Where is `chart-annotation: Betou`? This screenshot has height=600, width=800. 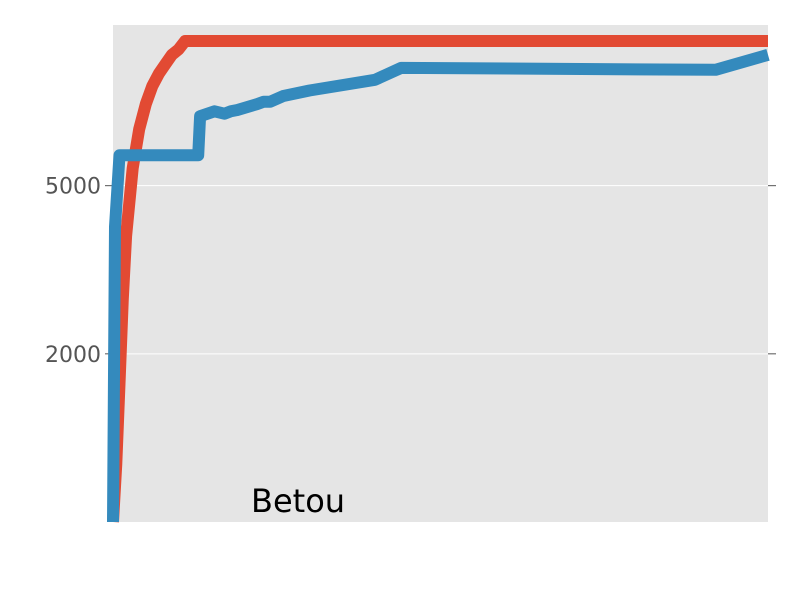
chart-annotation: Betou is located at coordinates (298, 501).